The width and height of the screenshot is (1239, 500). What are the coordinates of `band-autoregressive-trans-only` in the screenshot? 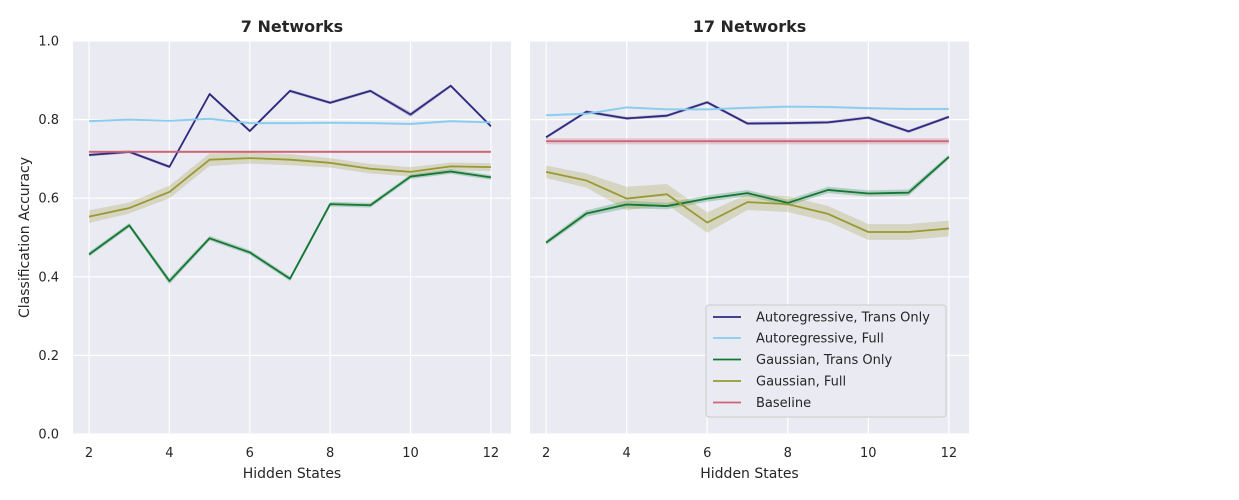 It's located at (747, 119).